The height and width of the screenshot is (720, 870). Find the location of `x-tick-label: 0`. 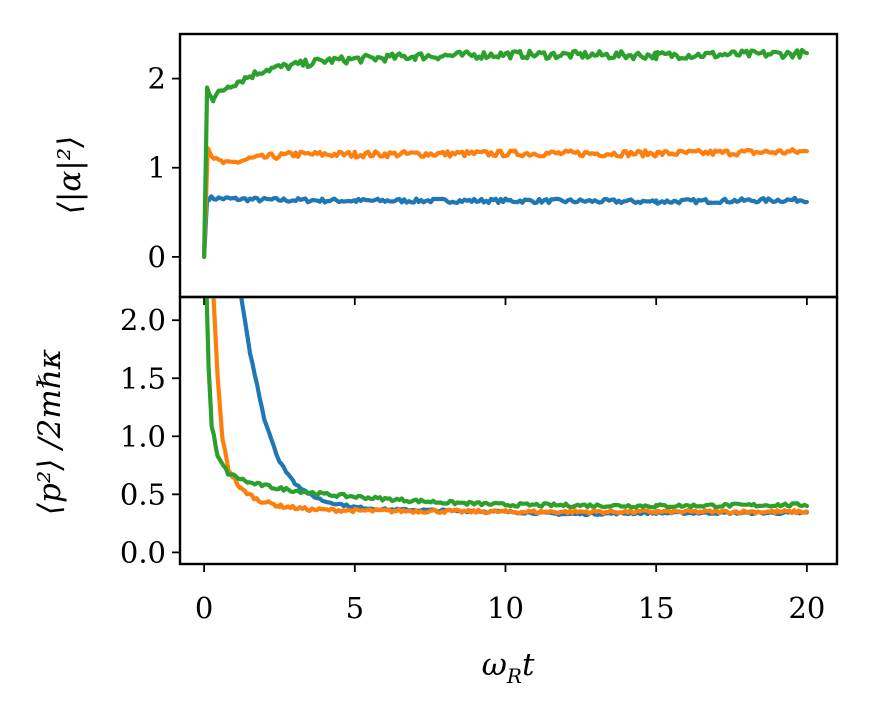

x-tick-label: 0 is located at coordinates (204, 608).